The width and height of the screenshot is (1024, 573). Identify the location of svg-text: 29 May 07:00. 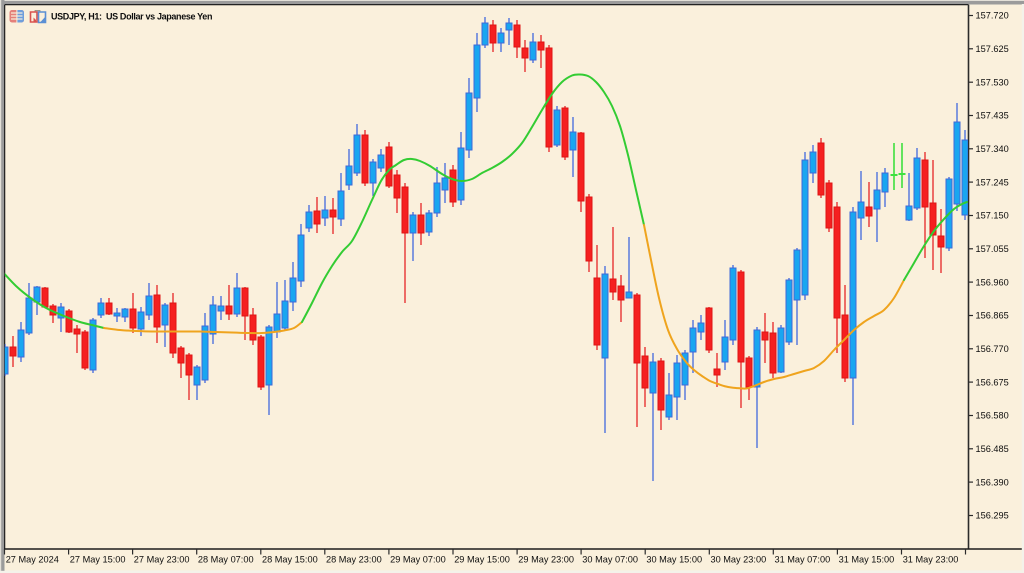
(418, 560).